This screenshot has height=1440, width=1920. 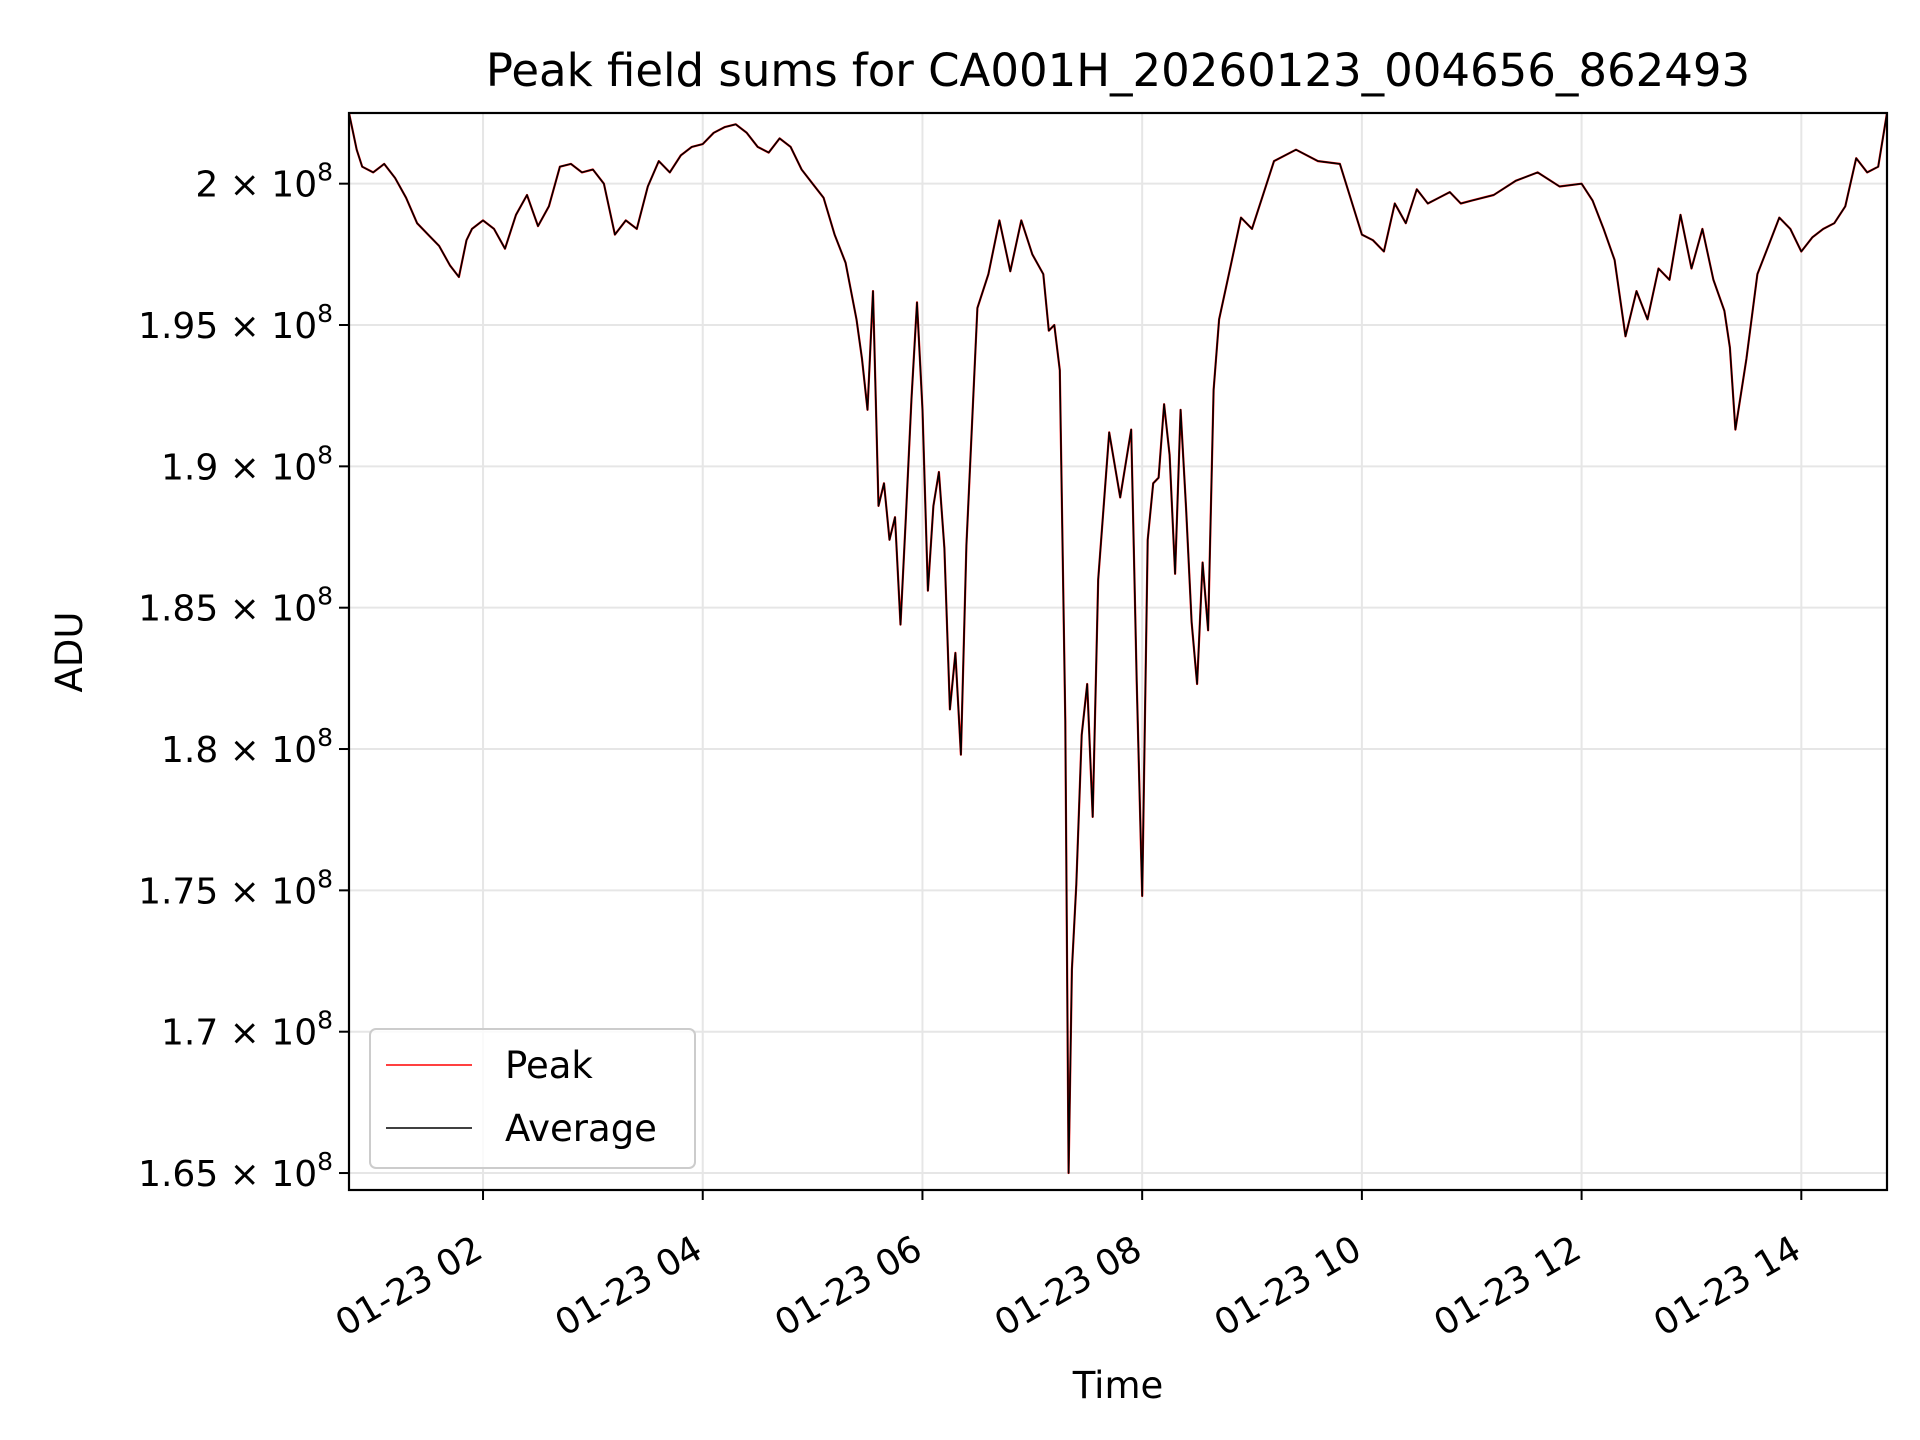 What do you see at coordinates (247, 1030) in the screenshot?
I see `y-tick-label: 1.7 × 10⁸` at bounding box center [247, 1030].